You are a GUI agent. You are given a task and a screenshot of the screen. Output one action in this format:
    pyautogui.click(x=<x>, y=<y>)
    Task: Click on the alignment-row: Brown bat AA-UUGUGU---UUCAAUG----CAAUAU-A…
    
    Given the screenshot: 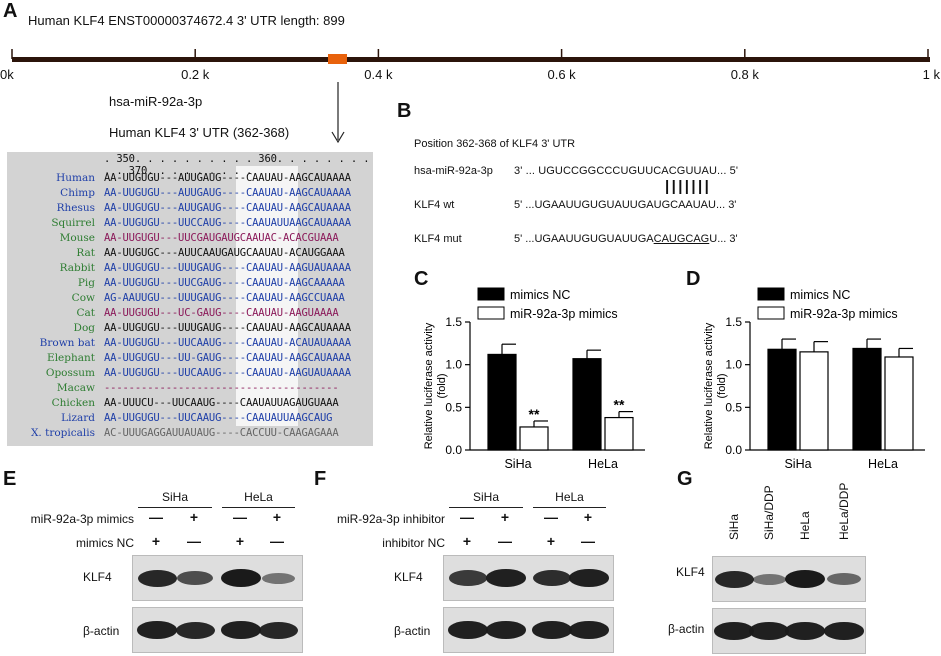 What is the action you would take?
    pyautogui.click(x=190, y=343)
    